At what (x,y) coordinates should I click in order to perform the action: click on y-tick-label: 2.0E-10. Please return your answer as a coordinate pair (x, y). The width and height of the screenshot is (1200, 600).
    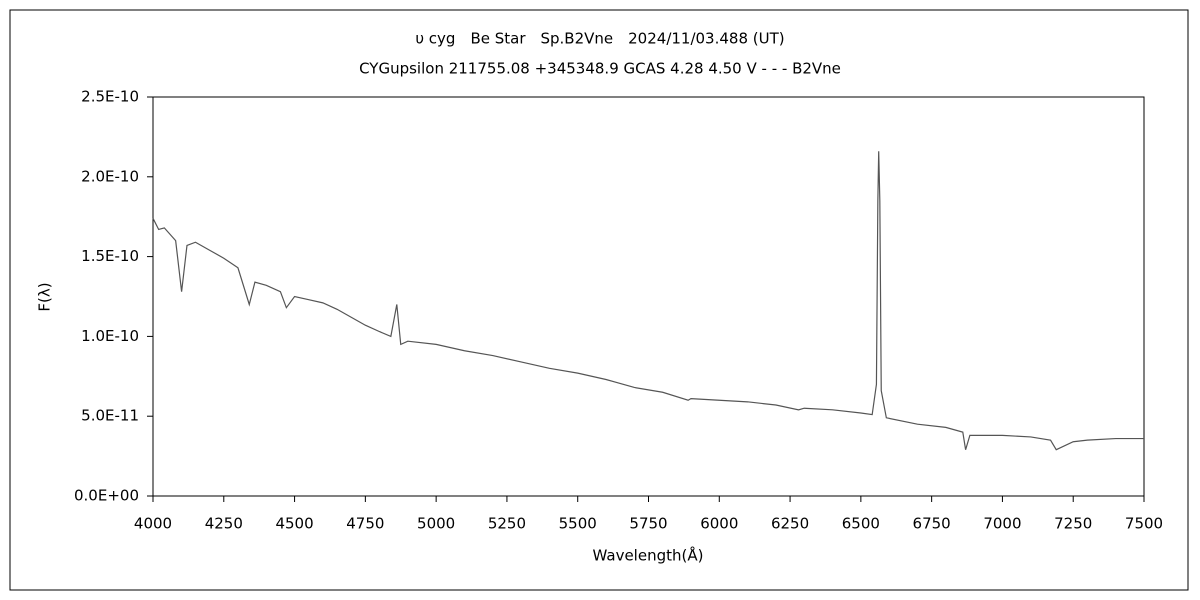
    Looking at the image, I should click on (110, 176).